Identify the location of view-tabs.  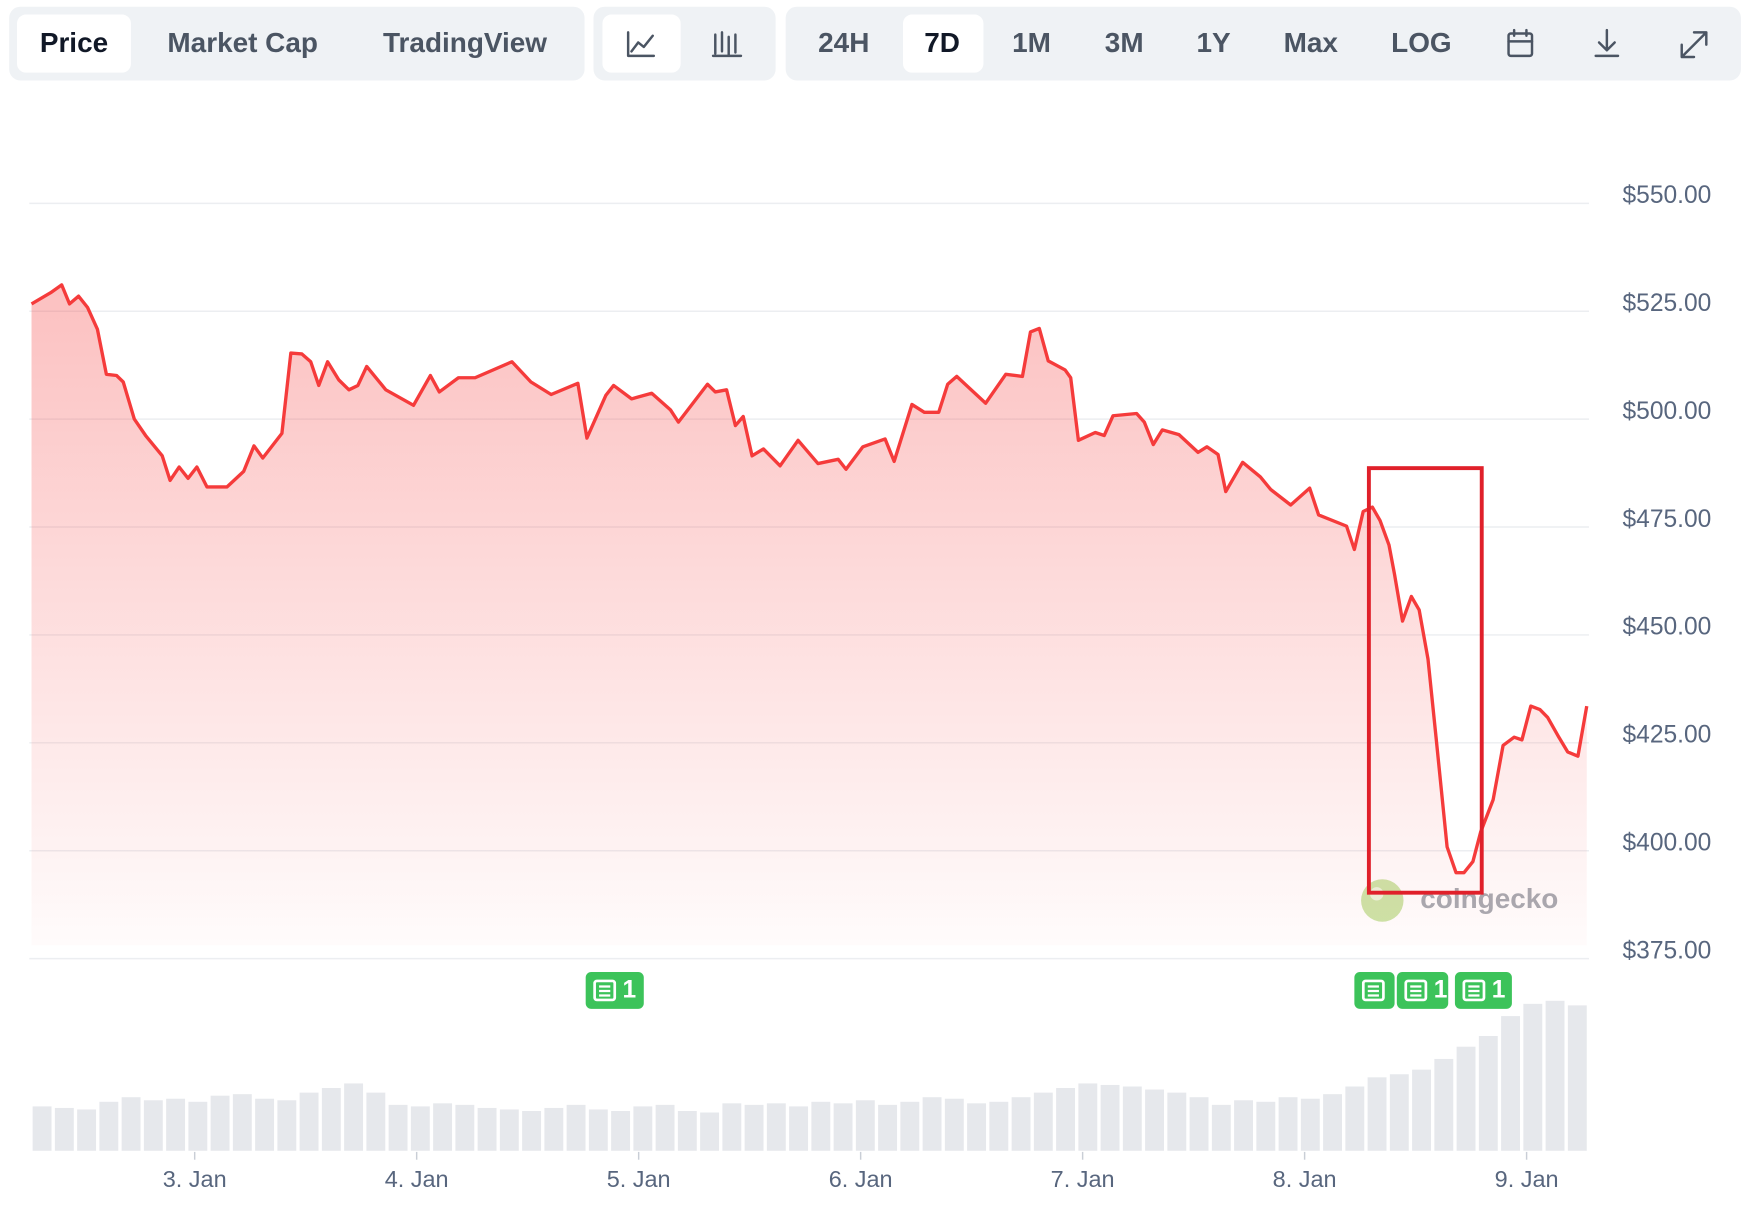
(297, 43).